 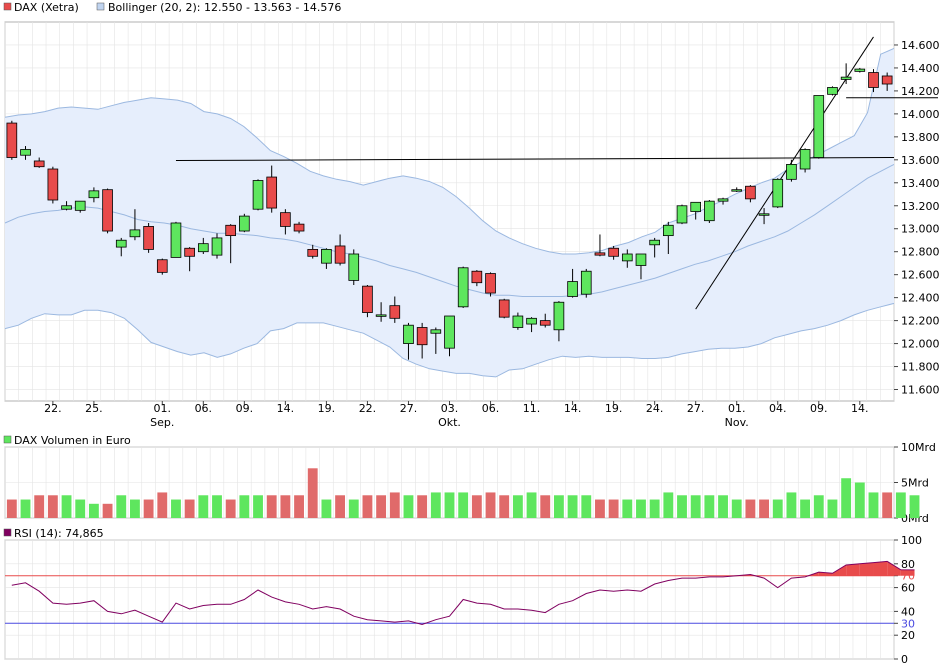 What do you see at coordinates (918, 447) in the screenshot?
I see `volume-ytick-label: 10Mrd` at bounding box center [918, 447].